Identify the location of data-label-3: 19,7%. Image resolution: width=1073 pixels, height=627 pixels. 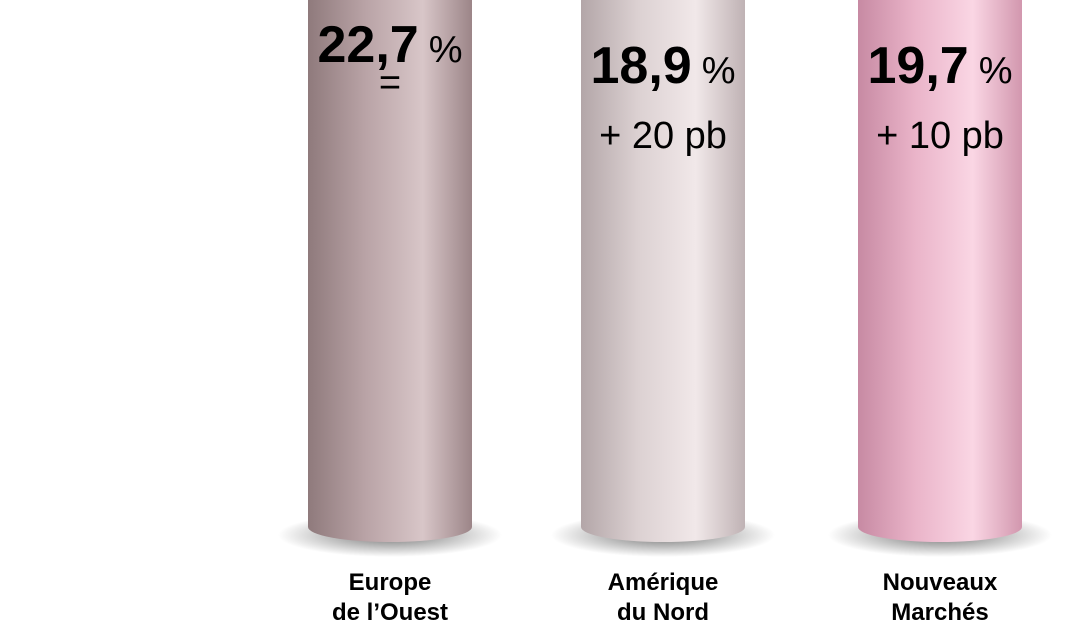
(939, 66).